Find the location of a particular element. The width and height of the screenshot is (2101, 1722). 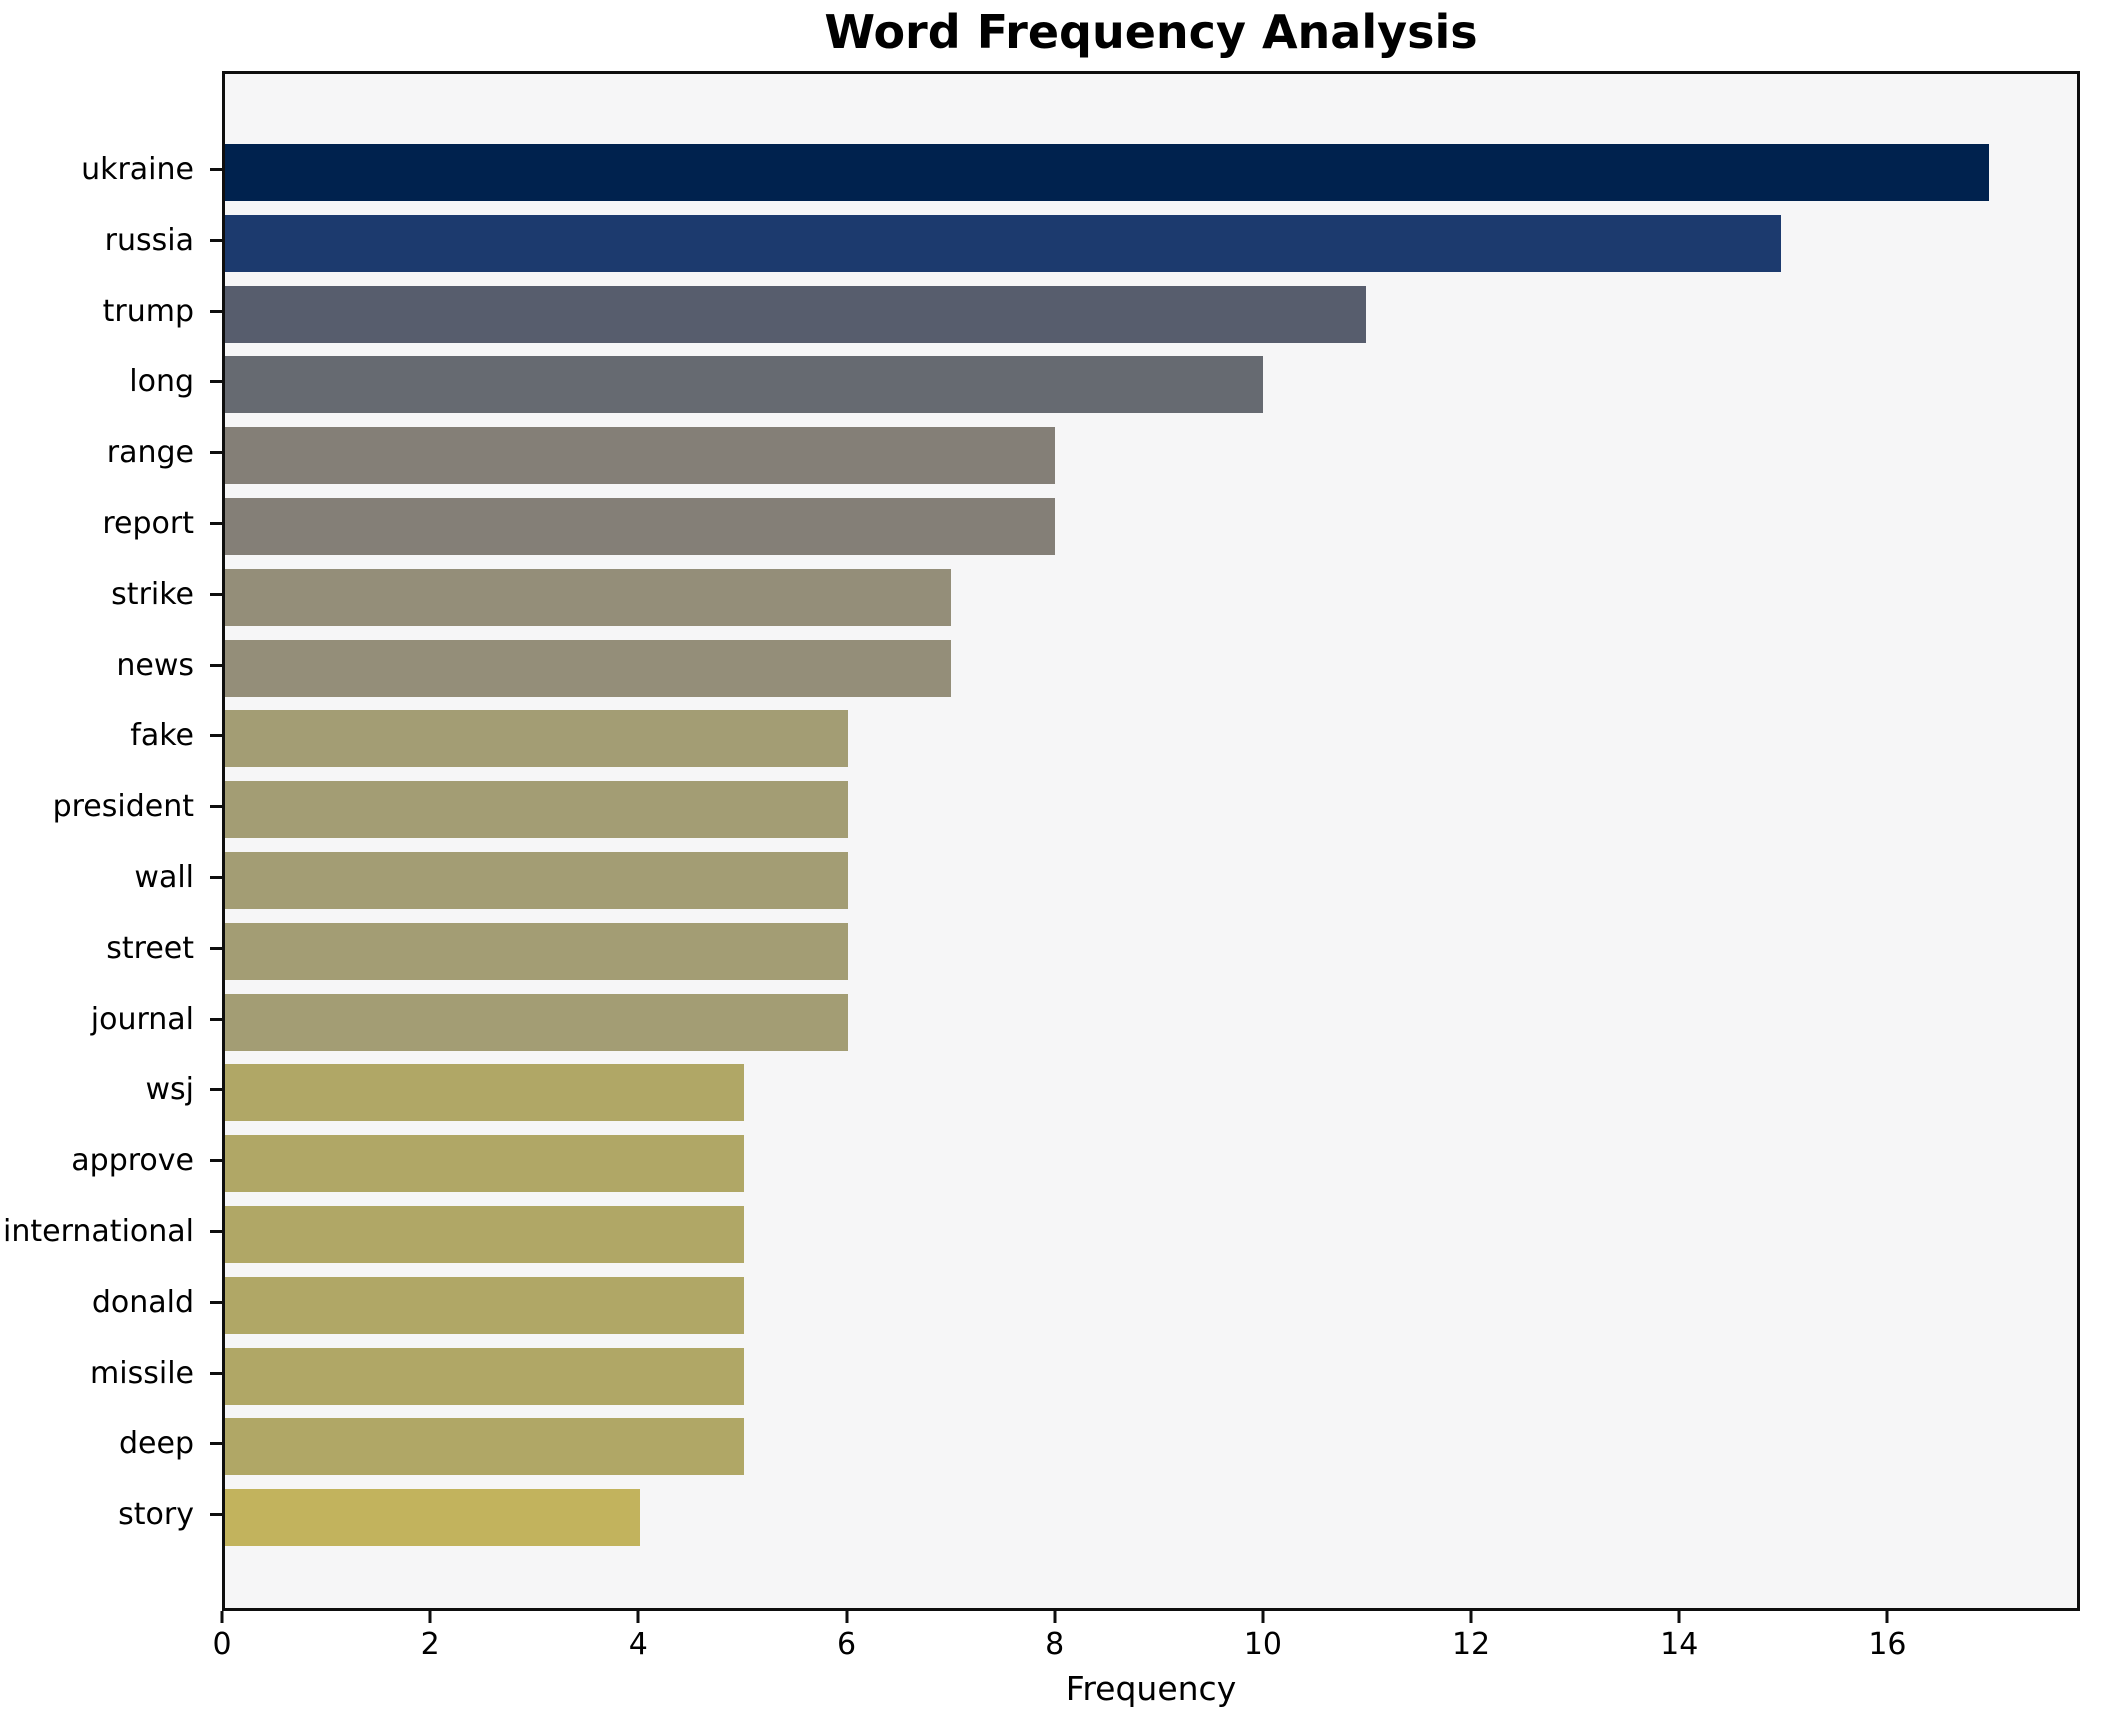

bar-news is located at coordinates (588, 668).